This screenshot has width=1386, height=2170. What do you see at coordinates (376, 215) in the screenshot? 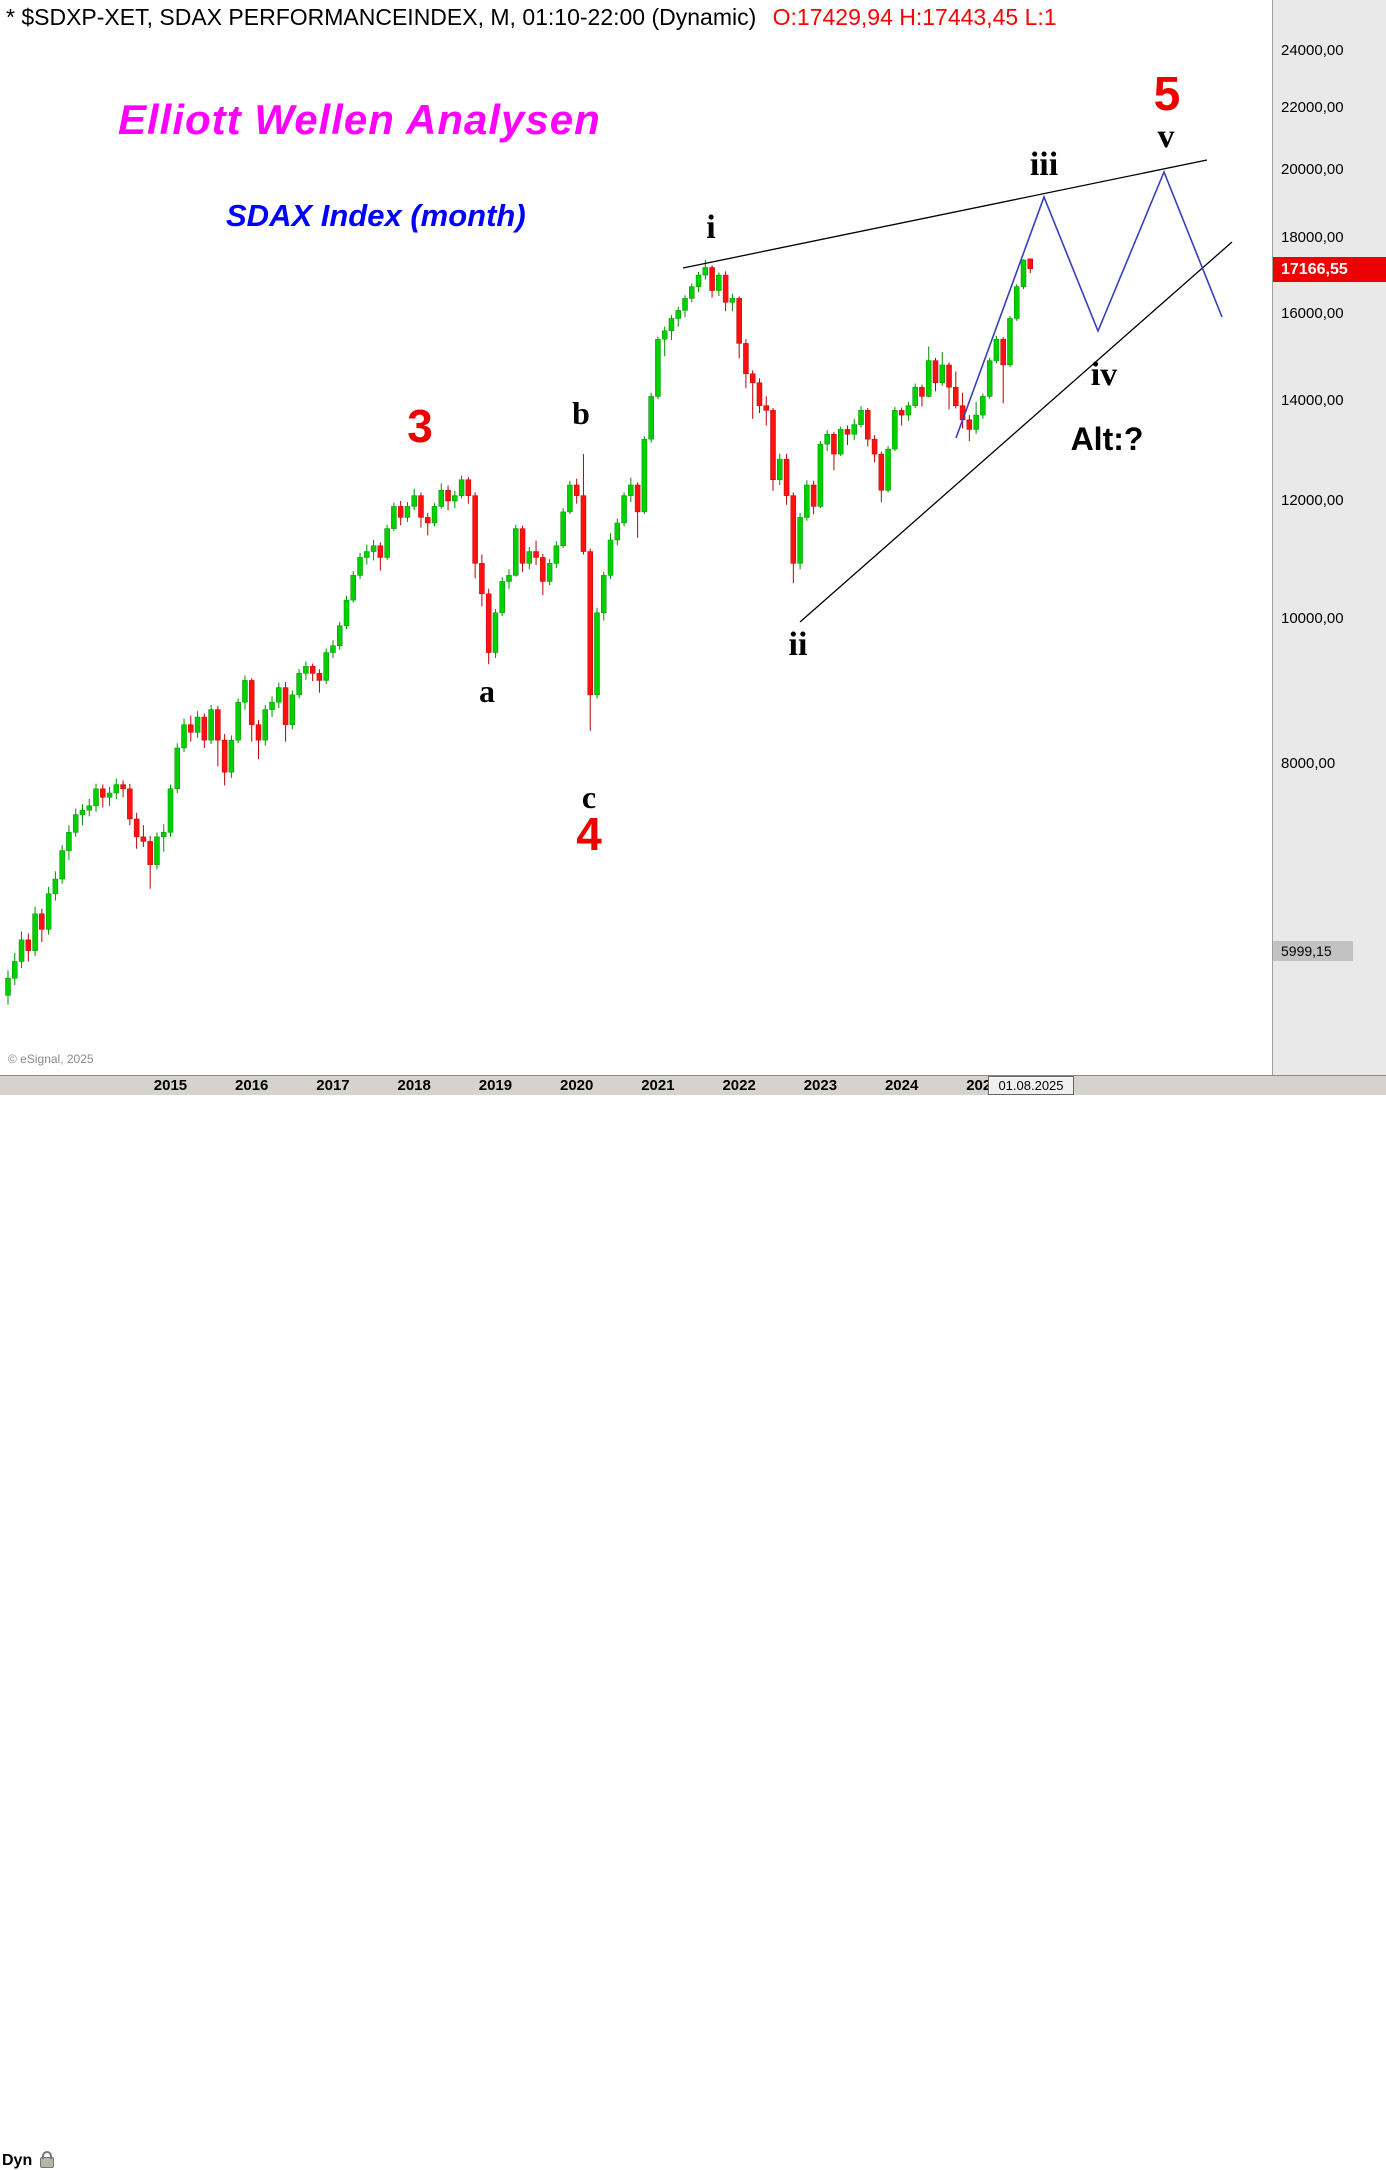
I see `index-subheading: SDAX Index (month)` at bounding box center [376, 215].